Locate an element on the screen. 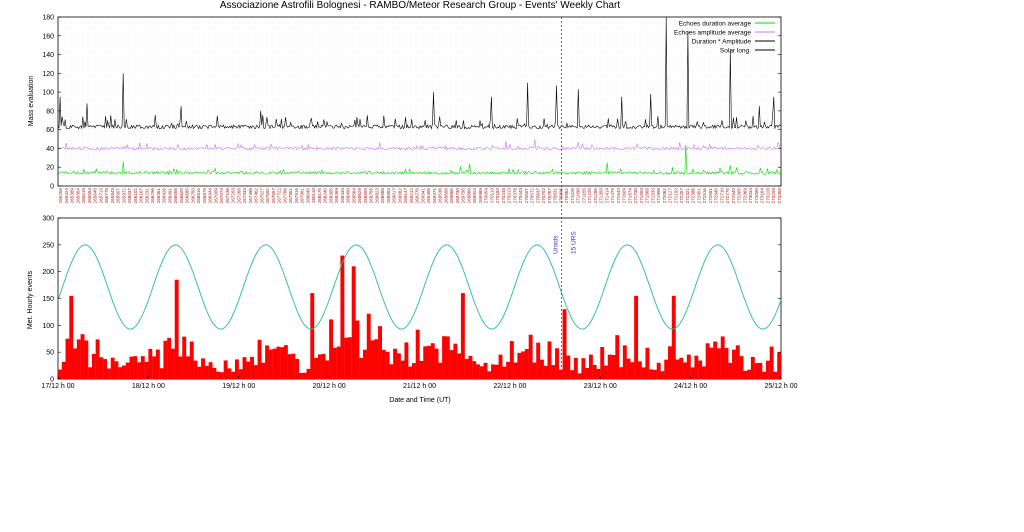  top-x-tick-label: 266879 is located at coordinates (204, 196).